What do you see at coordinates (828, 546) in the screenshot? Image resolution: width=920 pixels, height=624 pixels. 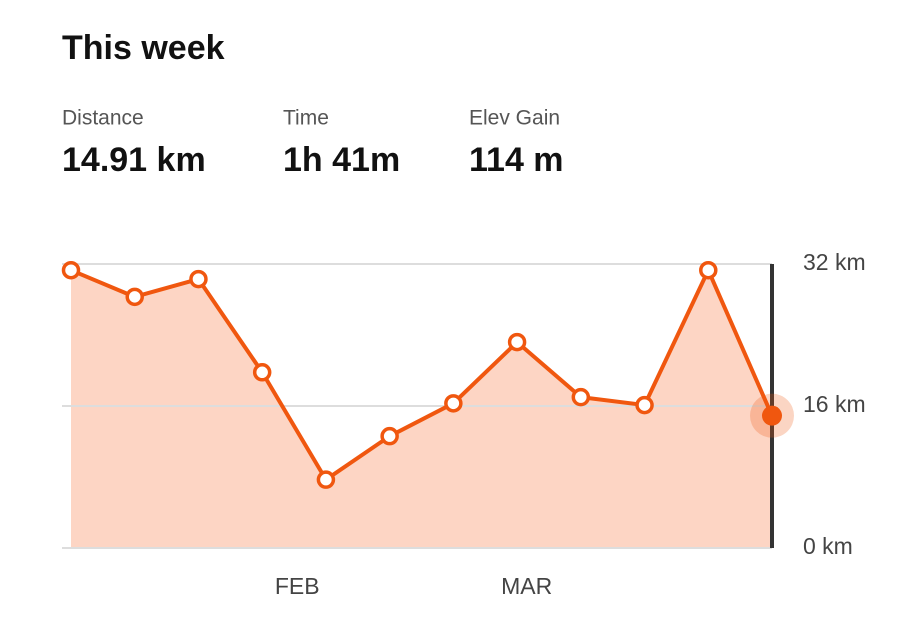 I see `y-tick-label: 0 km` at bounding box center [828, 546].